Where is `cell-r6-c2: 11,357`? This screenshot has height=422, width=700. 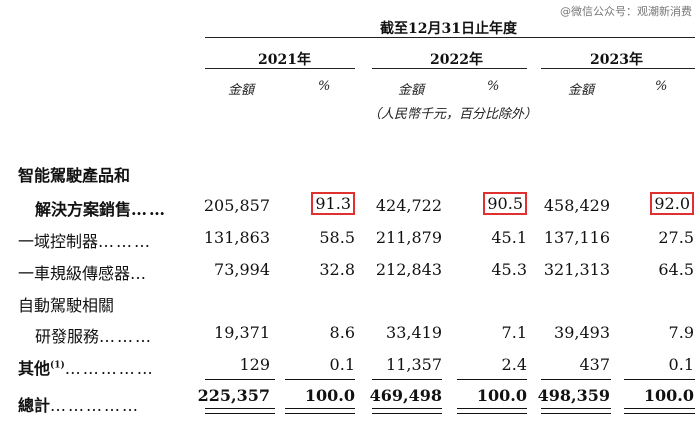 cell-r6-c2: 11,357 is located at coordinates (414, 364).